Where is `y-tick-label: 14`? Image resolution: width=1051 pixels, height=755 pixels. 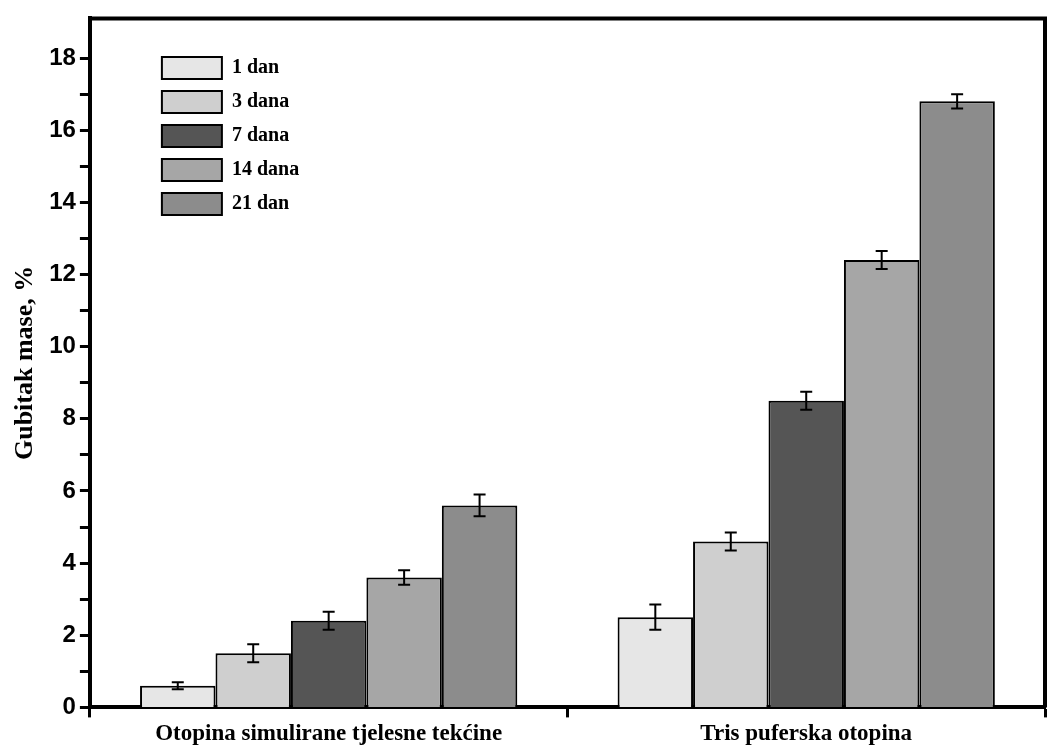 y-tick-label: 14 is located at coordinates (63, 200).